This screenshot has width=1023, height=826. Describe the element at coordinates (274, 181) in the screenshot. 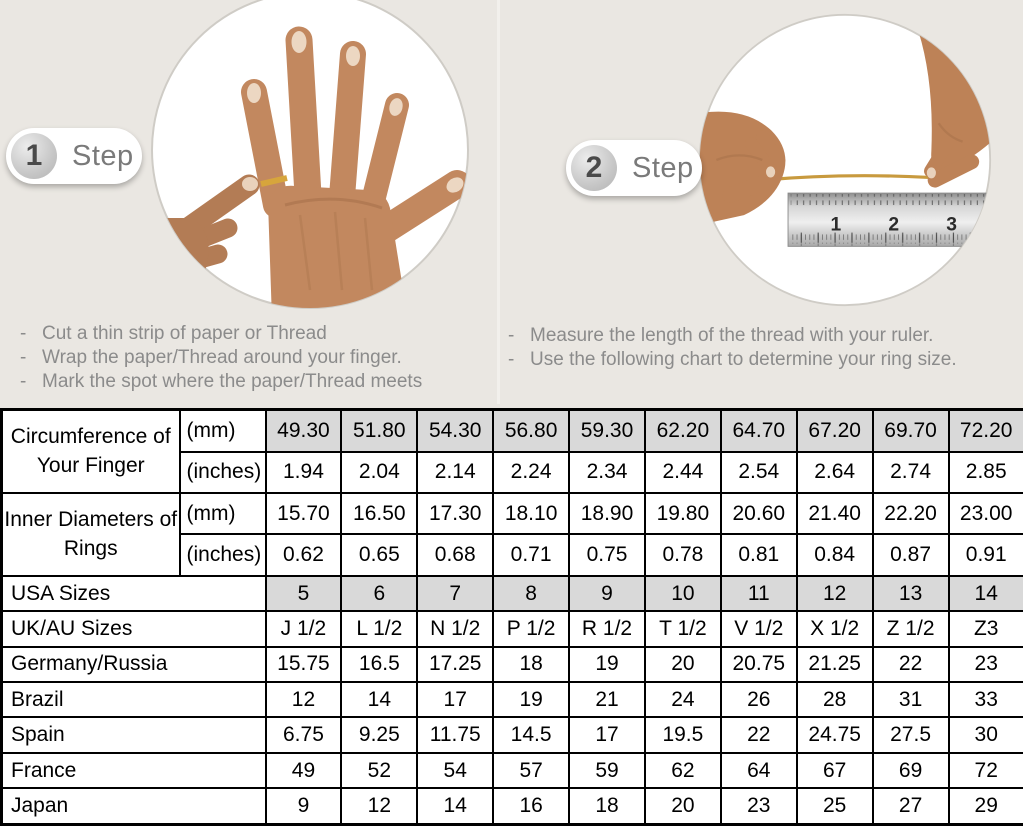

I see `gold-thread-ring` at that location.